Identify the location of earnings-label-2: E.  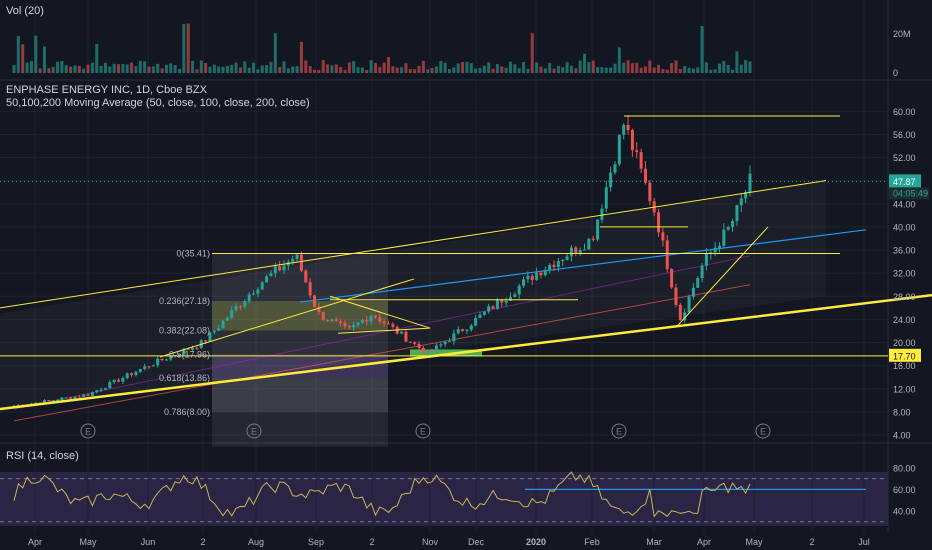
(423, 432).